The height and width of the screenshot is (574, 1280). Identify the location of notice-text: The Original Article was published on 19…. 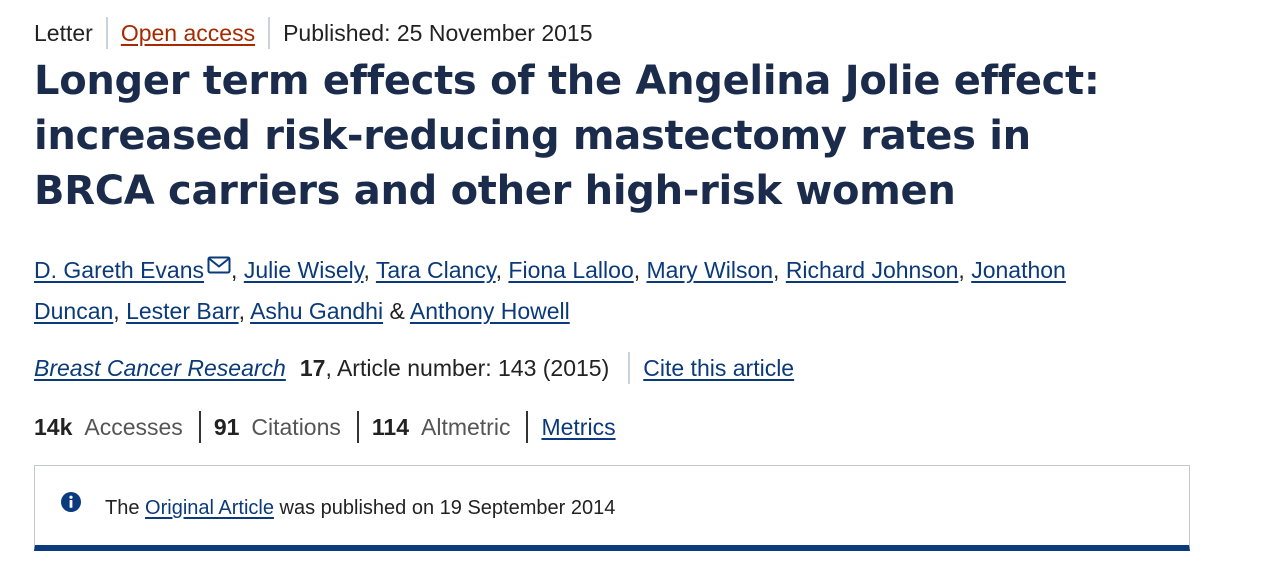
(360, 508).